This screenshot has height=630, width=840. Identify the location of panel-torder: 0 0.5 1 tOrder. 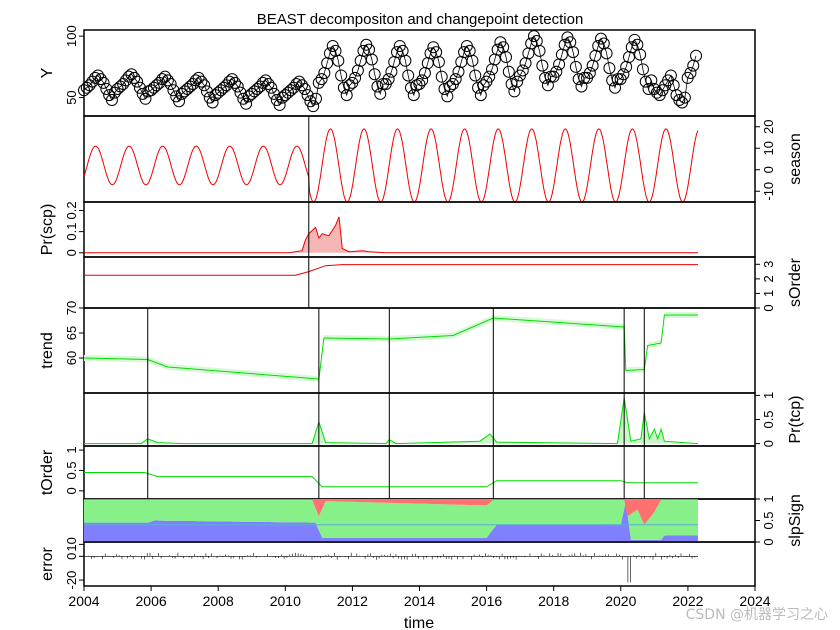
(397, 472).